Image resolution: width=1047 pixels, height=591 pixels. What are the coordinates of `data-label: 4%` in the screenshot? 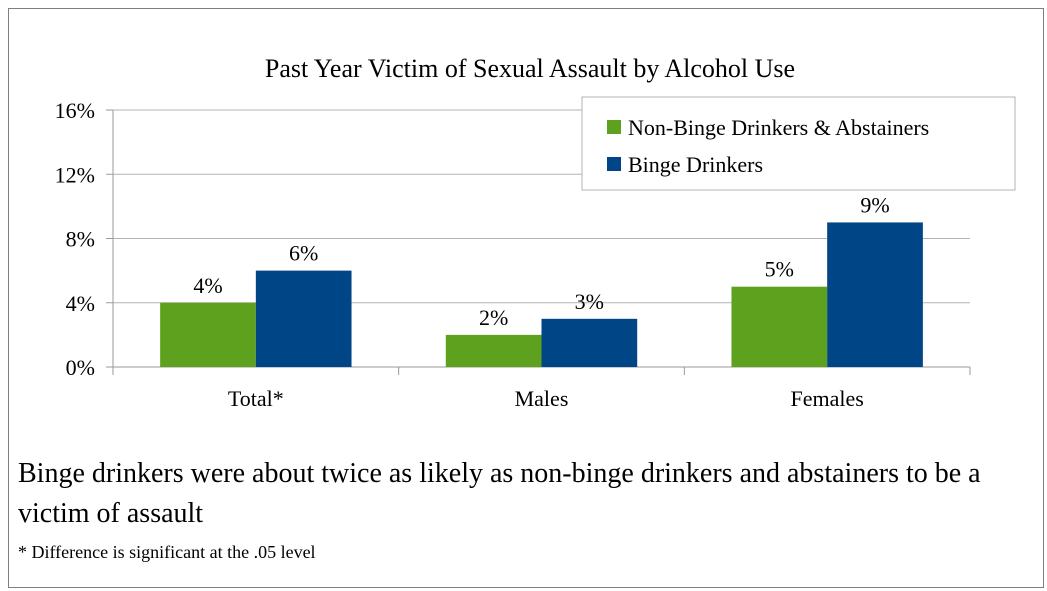 It's located at (207, 285).